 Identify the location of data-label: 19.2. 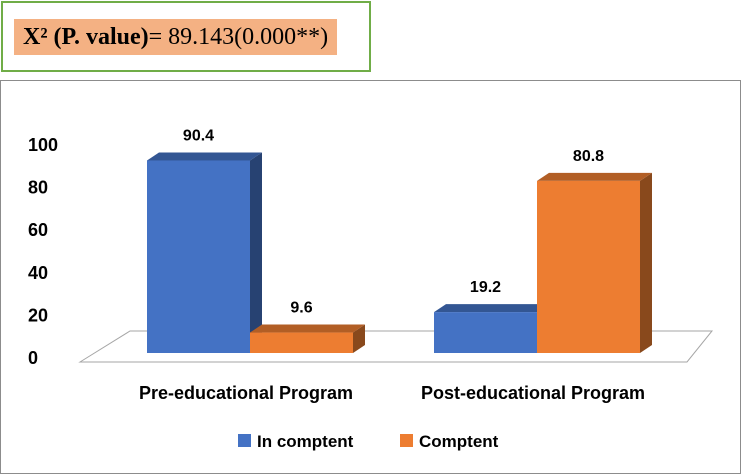
(485, 287).